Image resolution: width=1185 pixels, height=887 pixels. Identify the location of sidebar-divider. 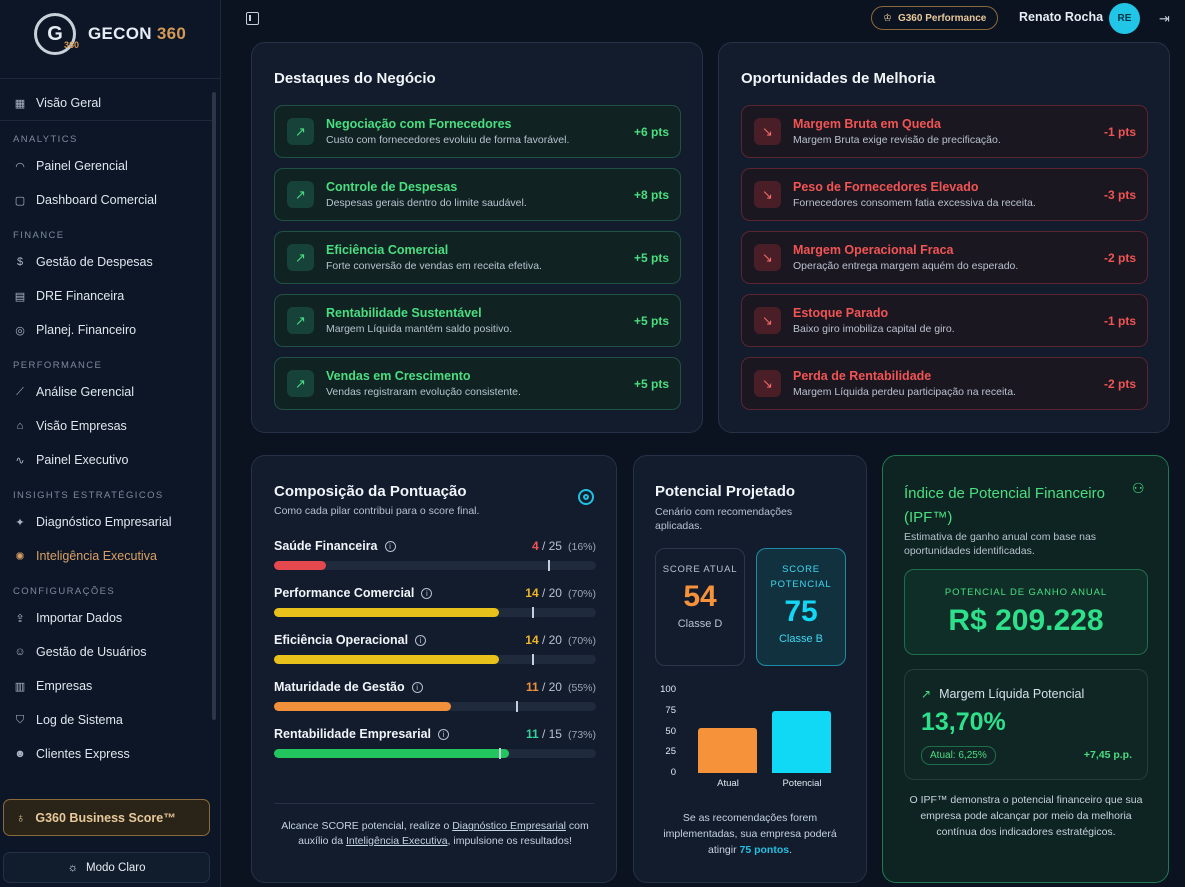
(110, 78).